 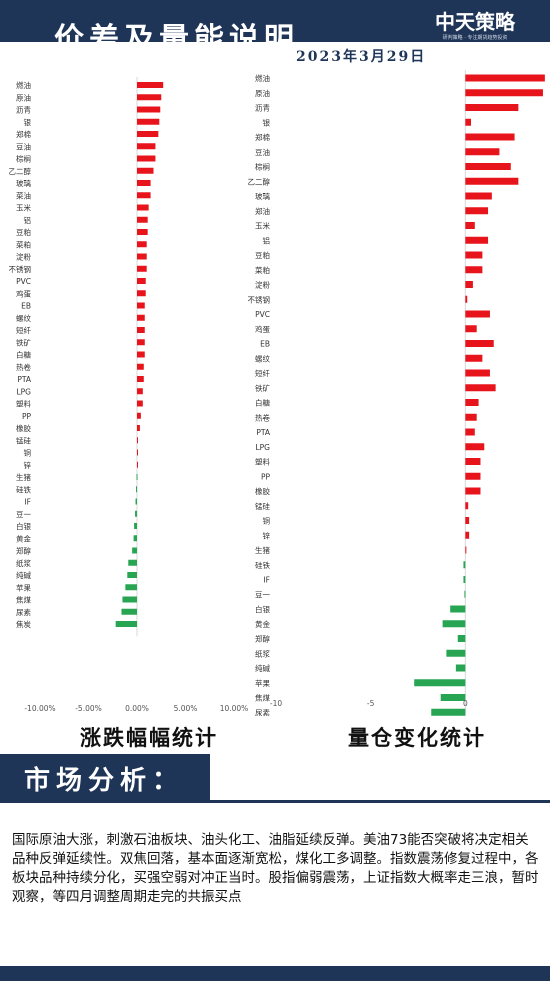 I want to click on right-category-label: LPG, so click(x=262, y=447).